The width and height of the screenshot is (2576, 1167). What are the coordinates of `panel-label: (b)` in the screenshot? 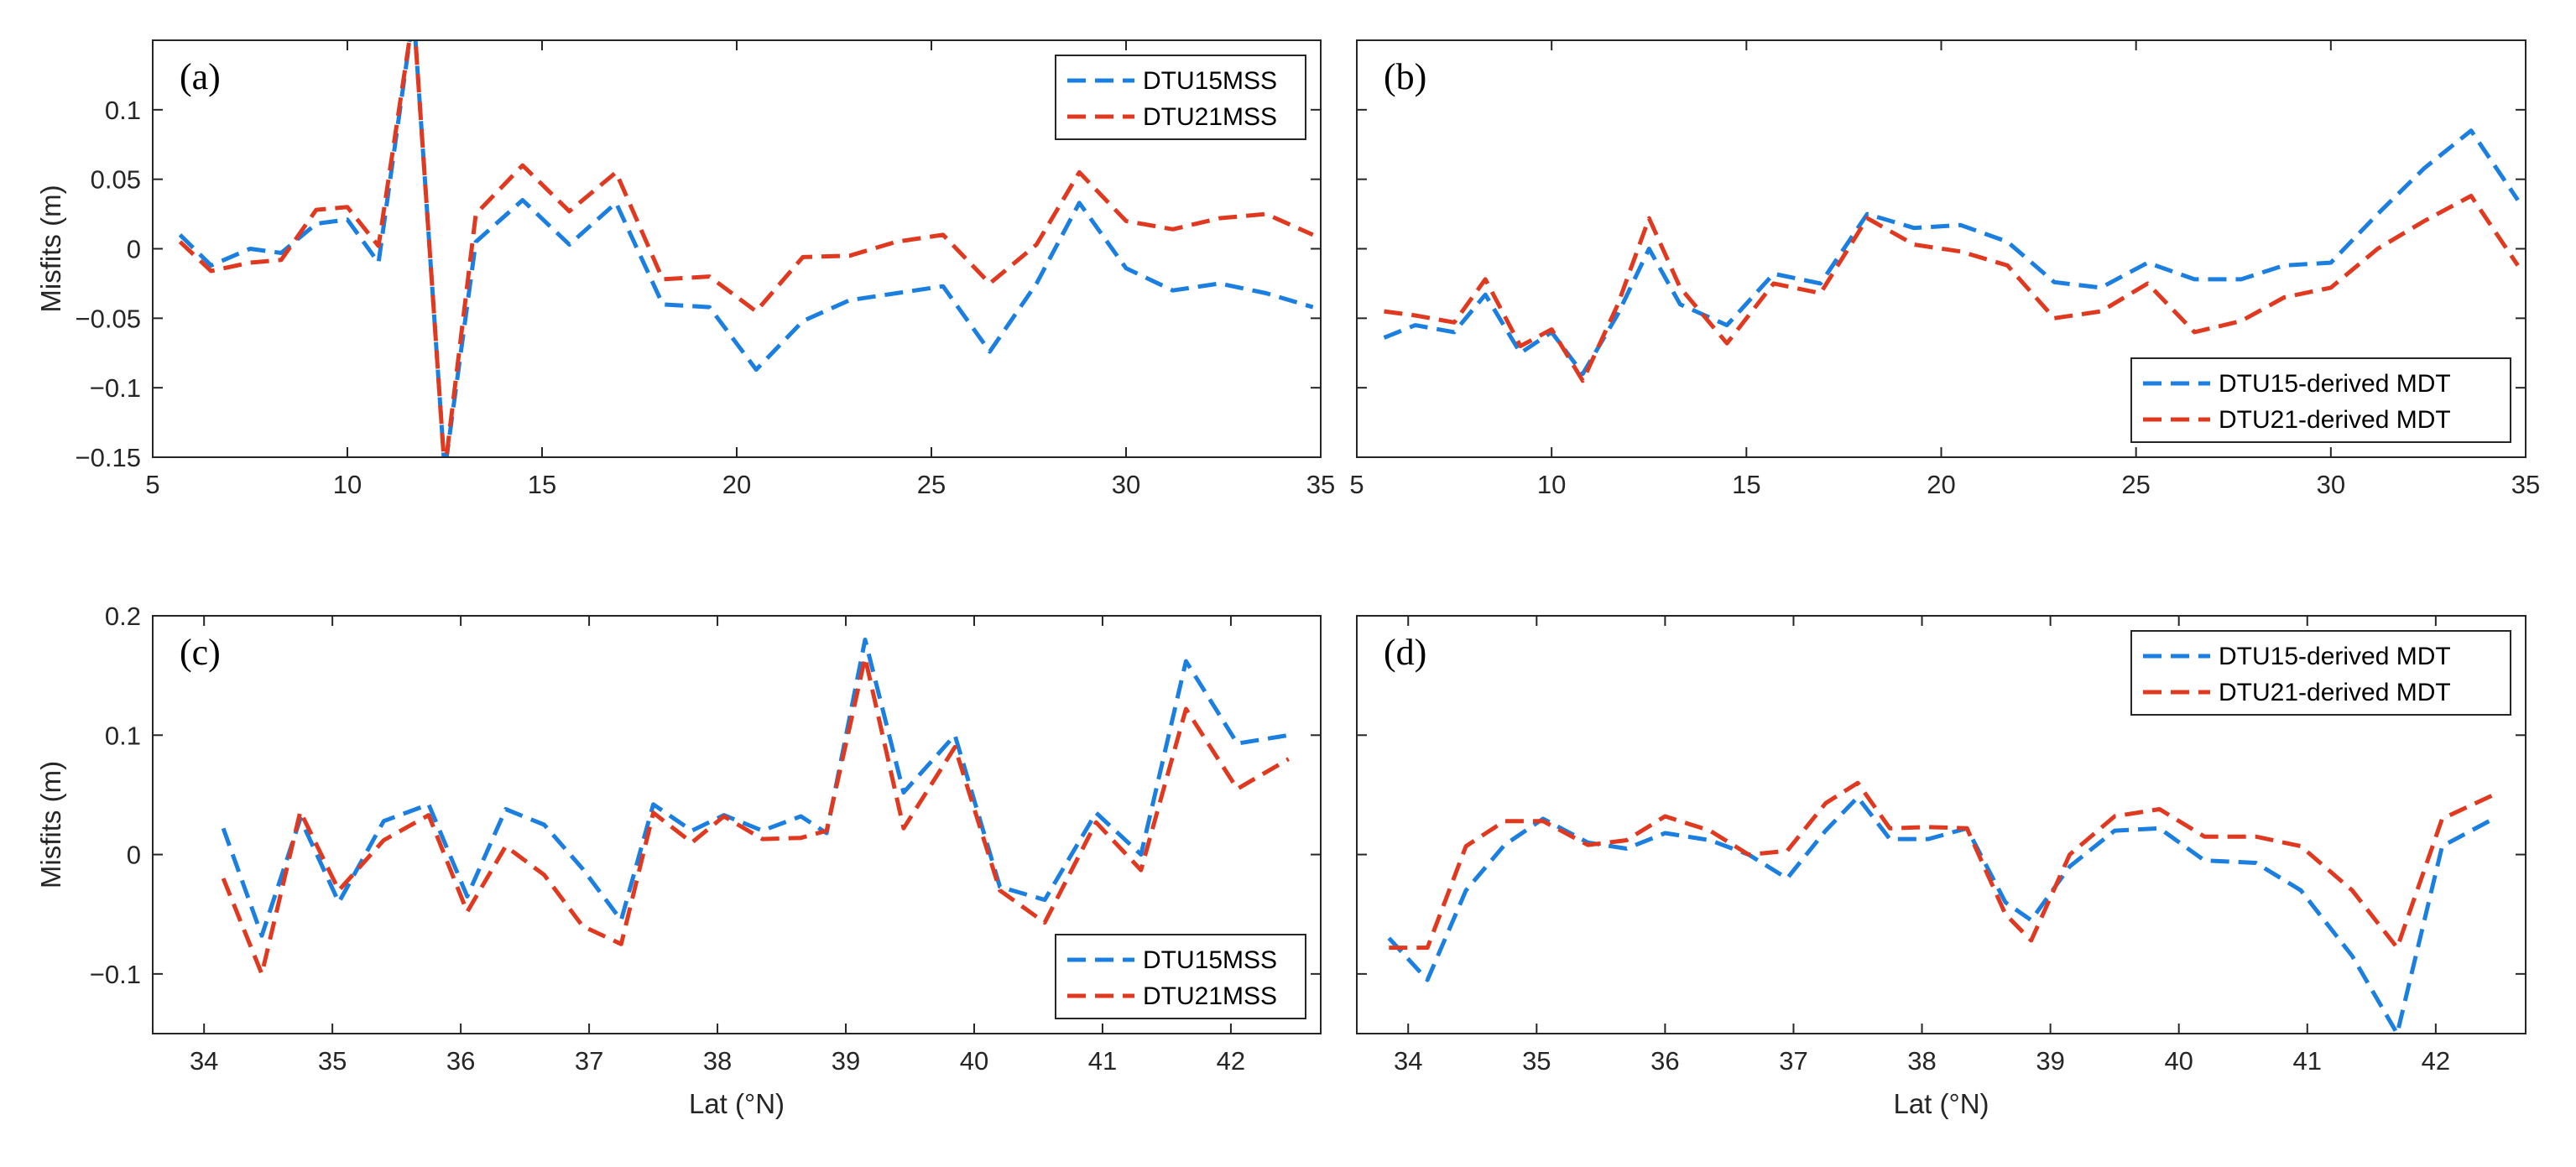 It's located at (1405, 76).